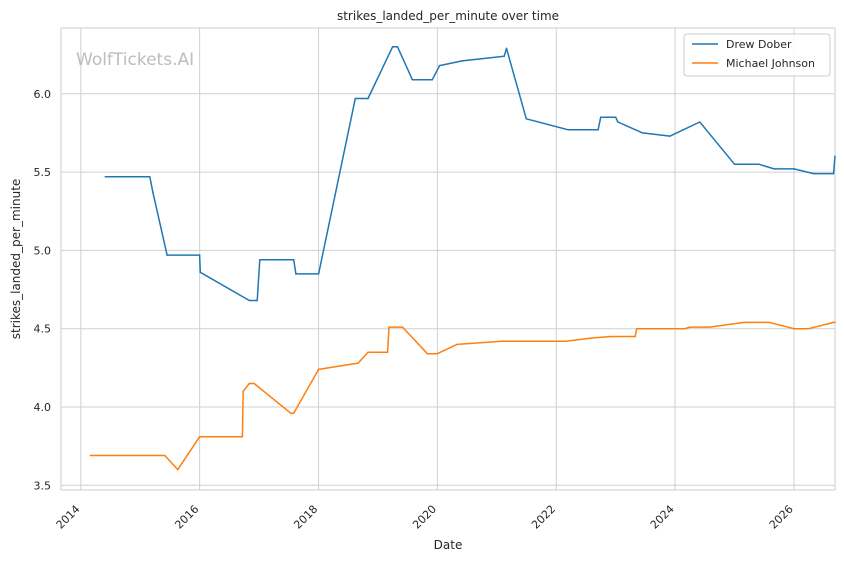  What do you see at coordinates (16, 259) in the screenshot?
I see `y-axis-title: strikes_landed_per_minute` at bounding box center [16, 259].